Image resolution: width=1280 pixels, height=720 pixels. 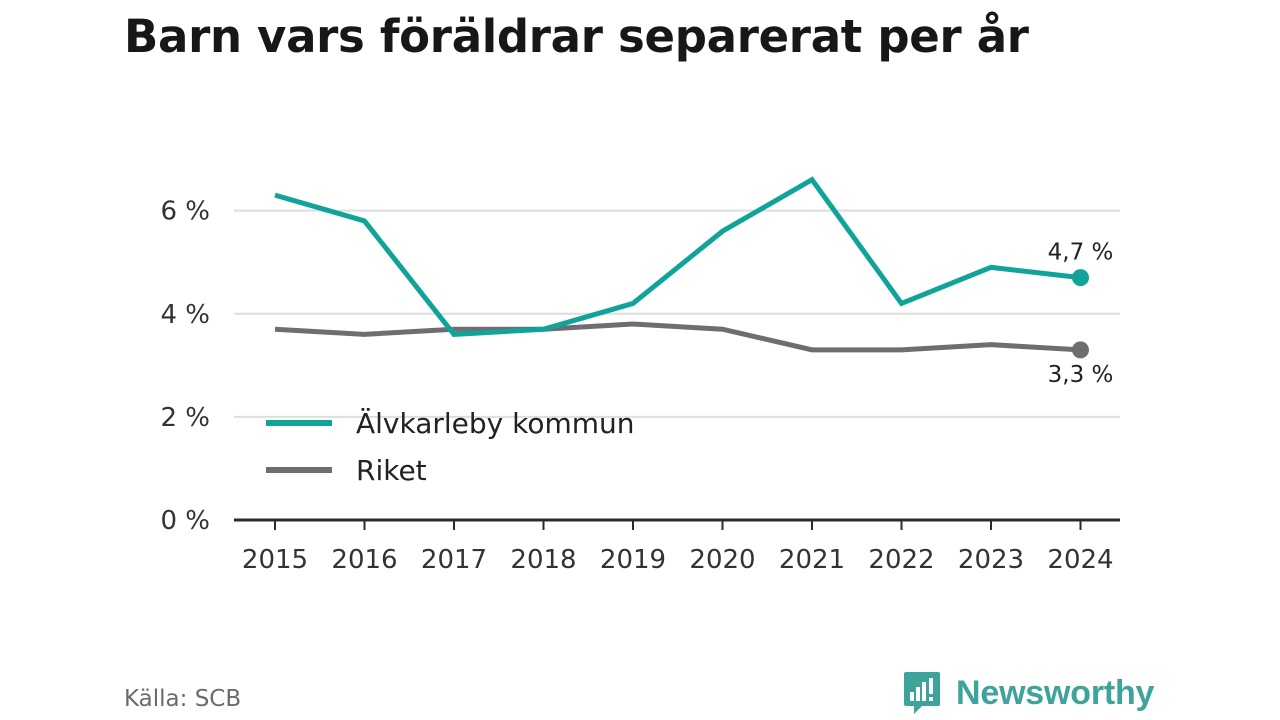 What do you see at coordinates (1080, 560) in the screenshot?
I see `x-tick-label: 2024` at bounding box center [1080, 560].